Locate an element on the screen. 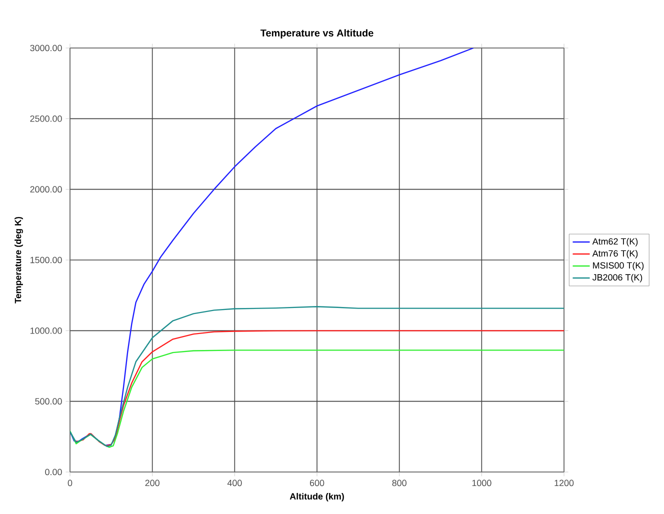 The image size is (664, 514). y-tick-label: 2000.00 is located at coordinates (46, 189).